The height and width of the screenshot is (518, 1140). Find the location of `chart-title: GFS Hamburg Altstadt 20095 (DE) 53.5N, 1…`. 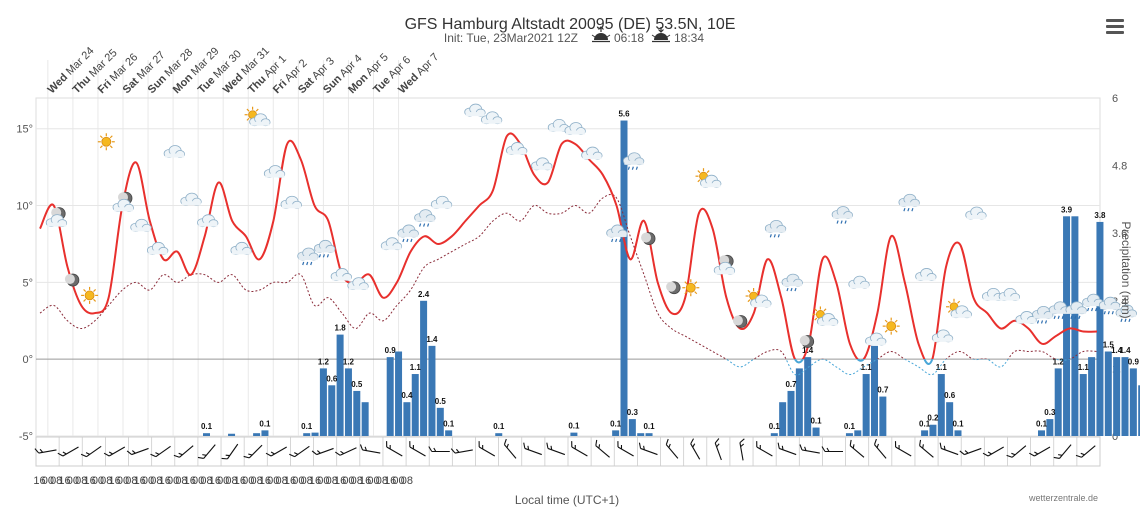

chart-title: GFS Hamburg Altstadt 20095 (DE) 53.5N, 1… is located at coordinates (570, 24).